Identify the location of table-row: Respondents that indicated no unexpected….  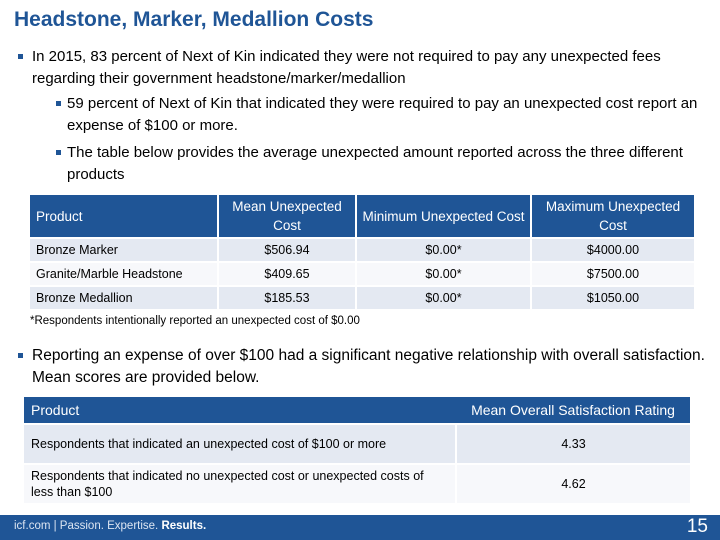
(357, 483).